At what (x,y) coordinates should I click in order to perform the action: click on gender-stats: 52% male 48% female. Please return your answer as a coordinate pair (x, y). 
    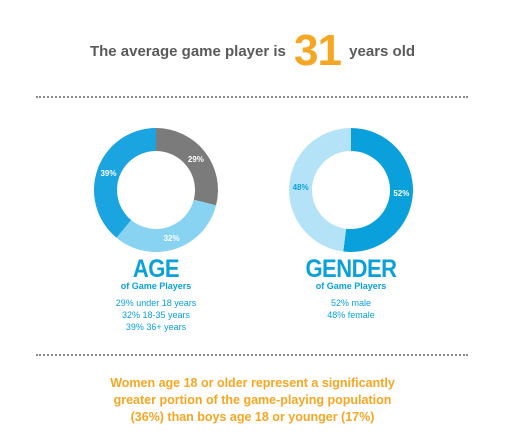
    Looking at the image, I should click on (351, 309).